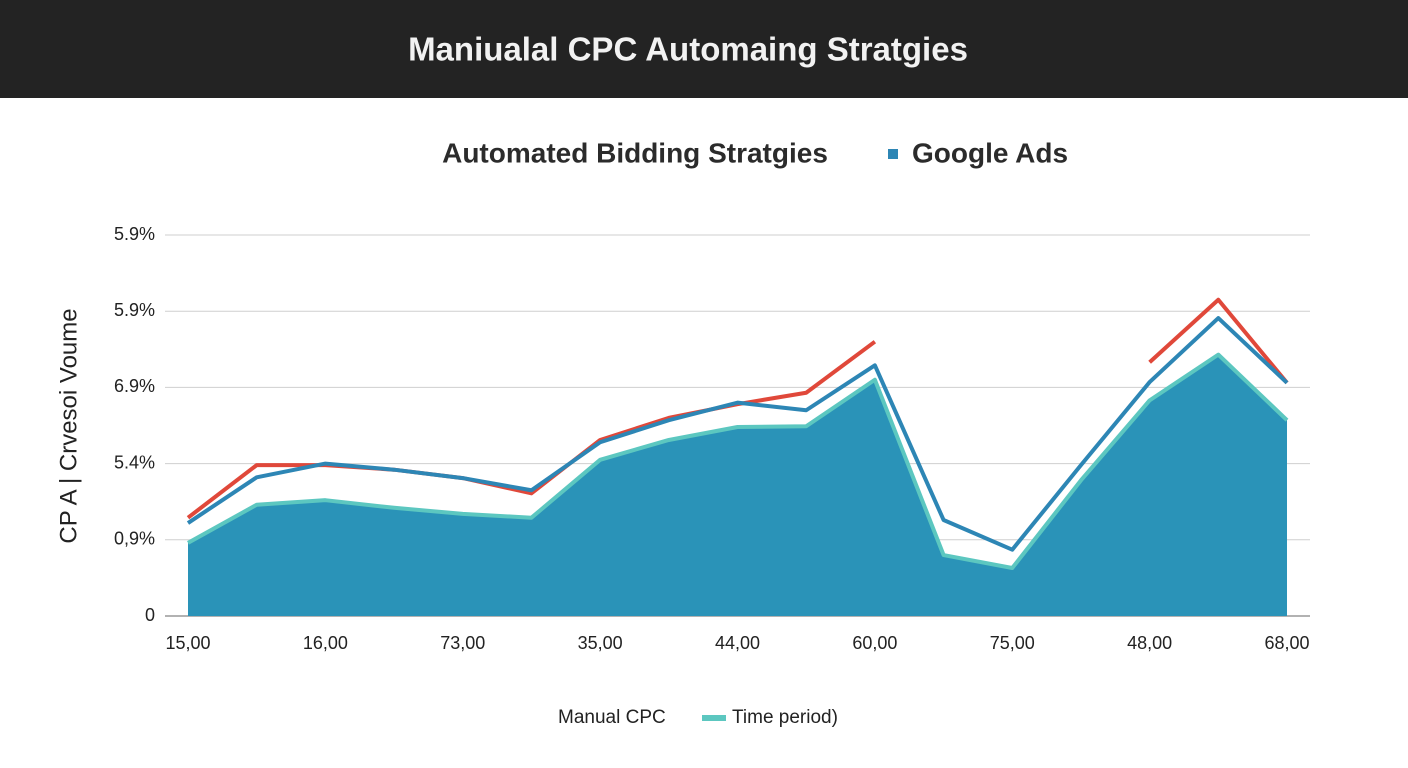 This screenshot has width=1408, height=768. What do you see at coordinates (990, 152) in the screenshot?
I see `legend-label: Google Ads` at bounding box center [990, 152].